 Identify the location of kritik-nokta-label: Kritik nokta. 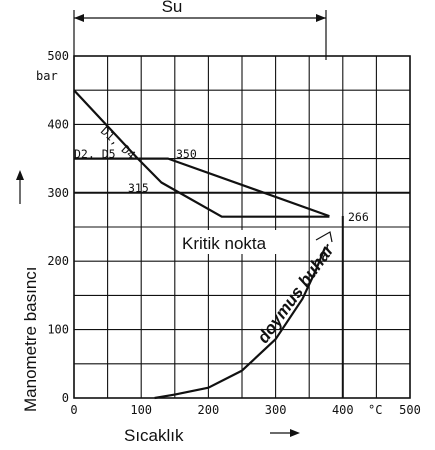
(224, 243).